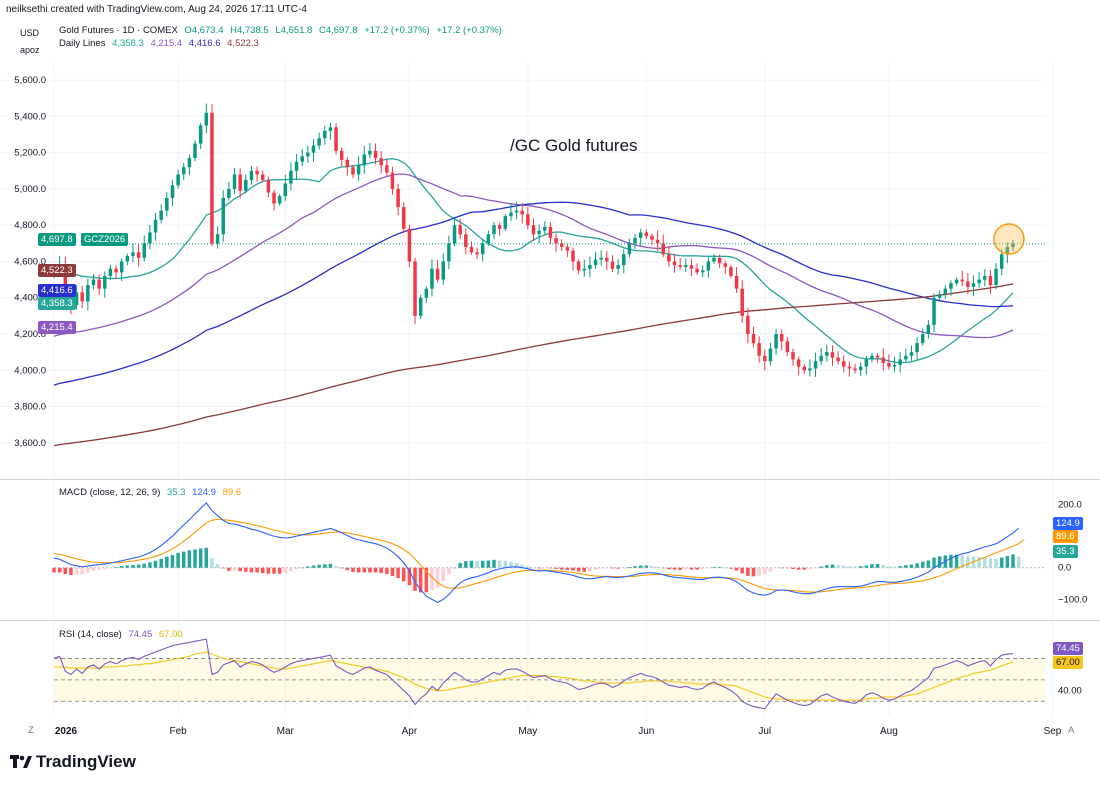 The width and height of the screenshot is (1100, 786). Describe the element at coordinates (646, 731) in the screenshot. I see `x-tick-label: Jun` at that location.